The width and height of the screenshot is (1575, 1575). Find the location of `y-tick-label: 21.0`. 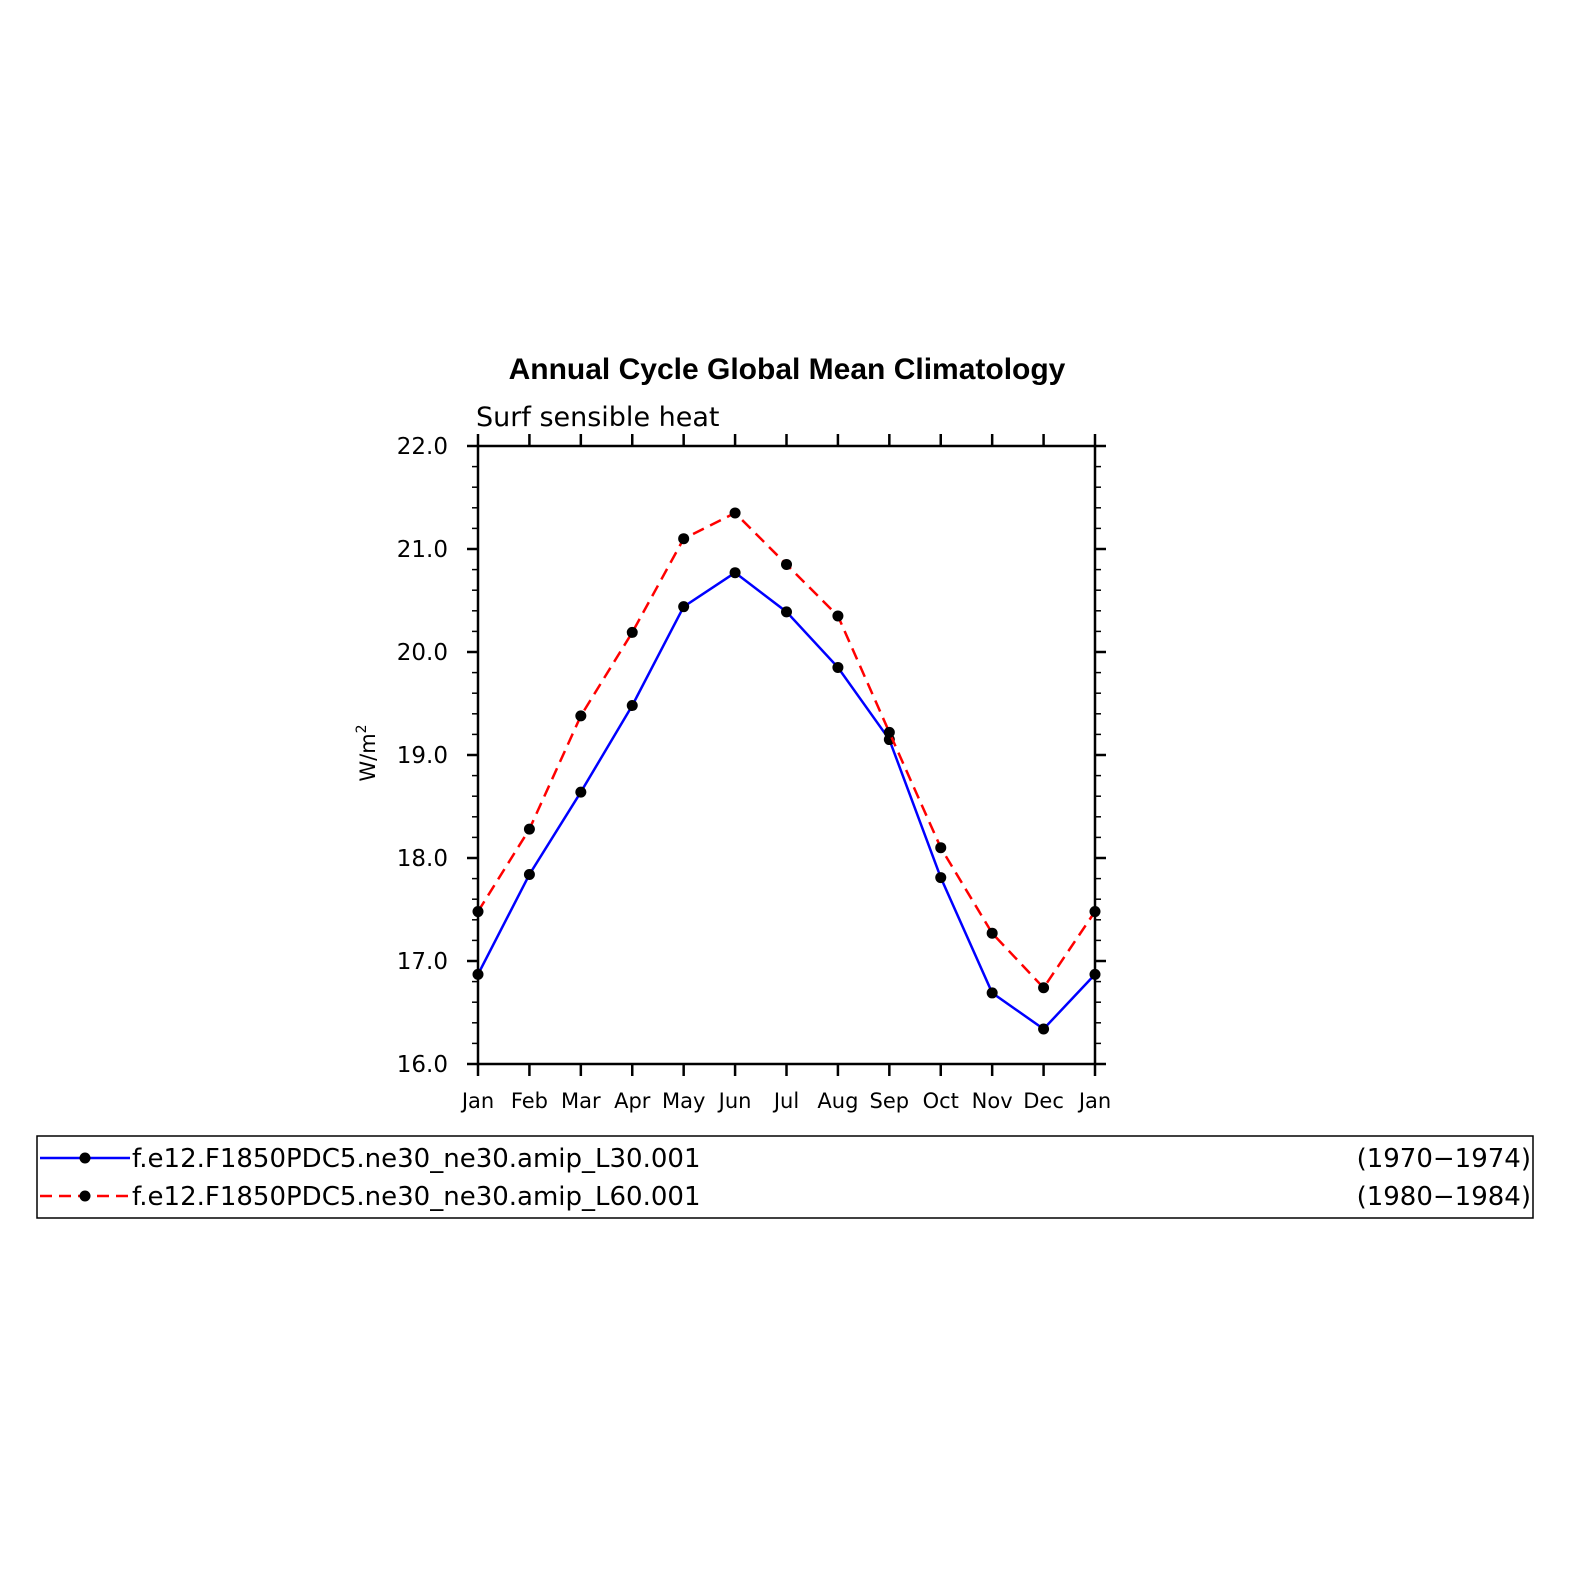

y-tick-label: 21.0 is located at coordinates (422, 550).